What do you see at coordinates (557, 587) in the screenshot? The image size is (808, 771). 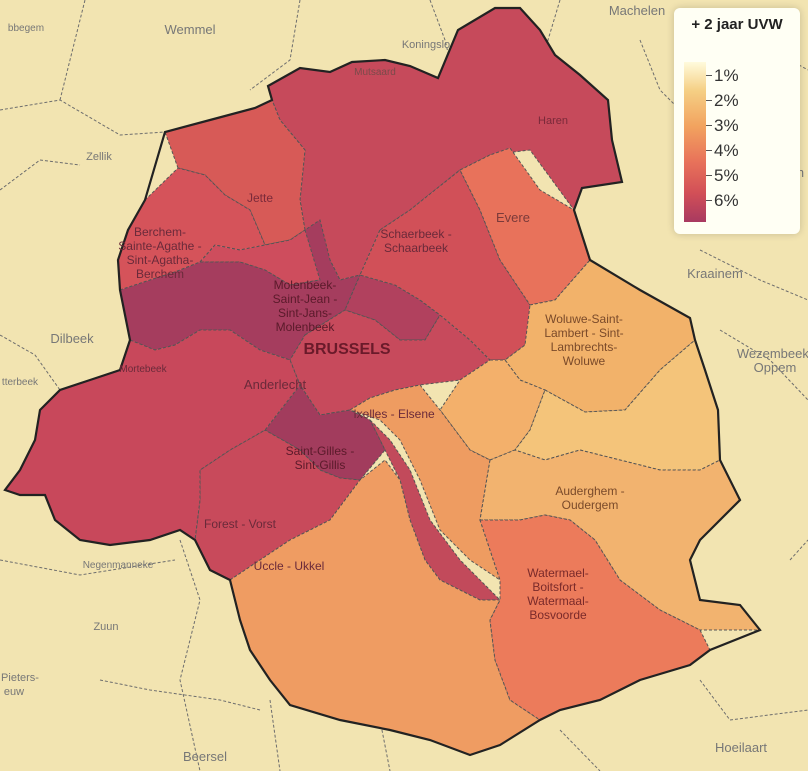 I see `label-watermael-2: Boitsfort -` at bounding box center [557, 587].